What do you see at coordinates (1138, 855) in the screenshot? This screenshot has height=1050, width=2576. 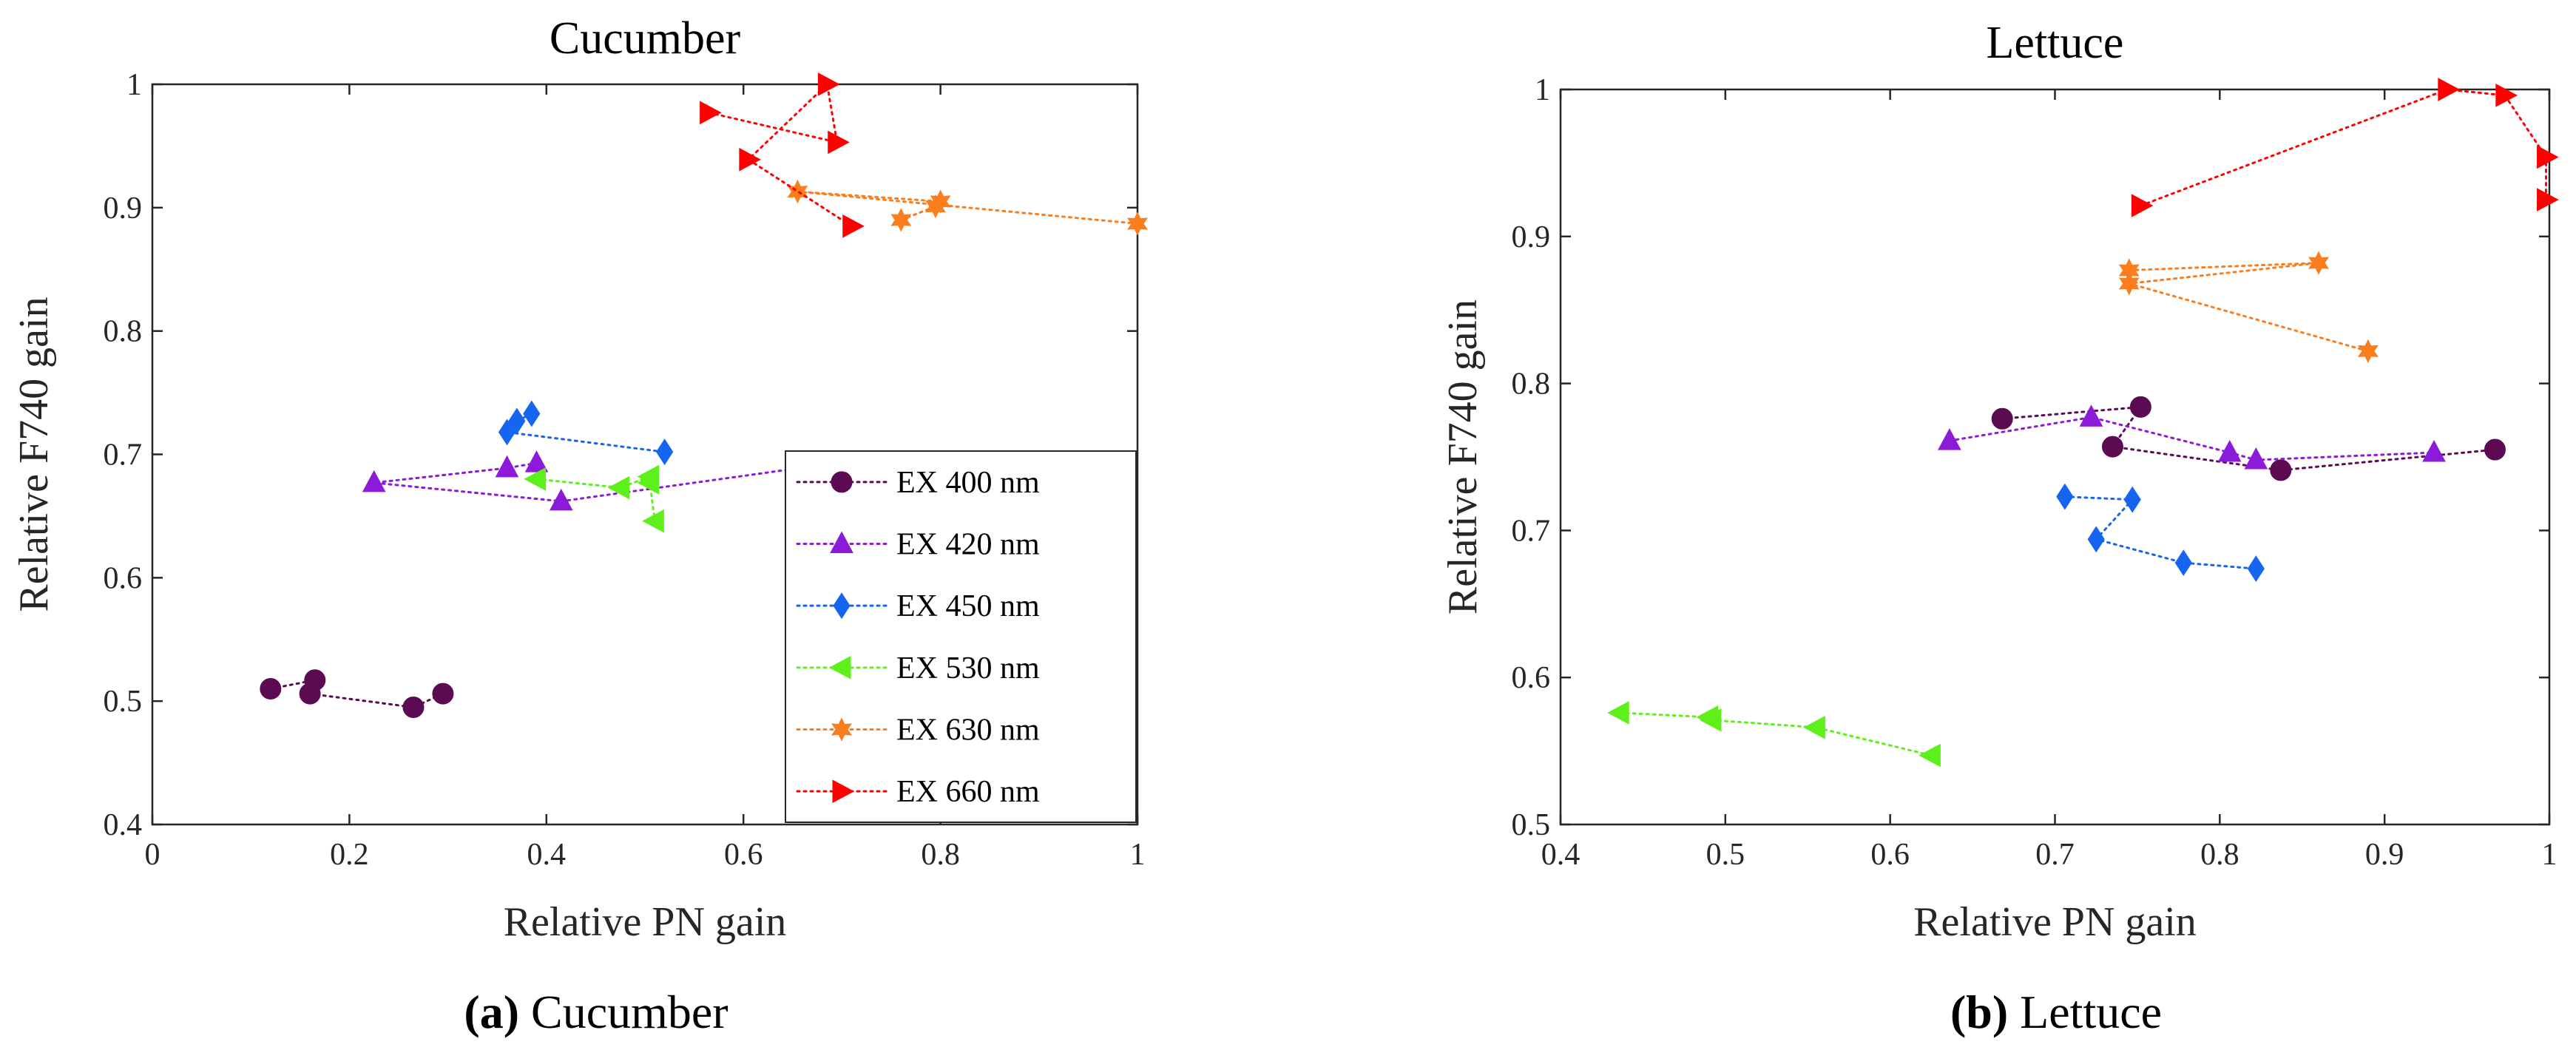 I see `x-tick-label: 1` at bounding box center [1138, 855].